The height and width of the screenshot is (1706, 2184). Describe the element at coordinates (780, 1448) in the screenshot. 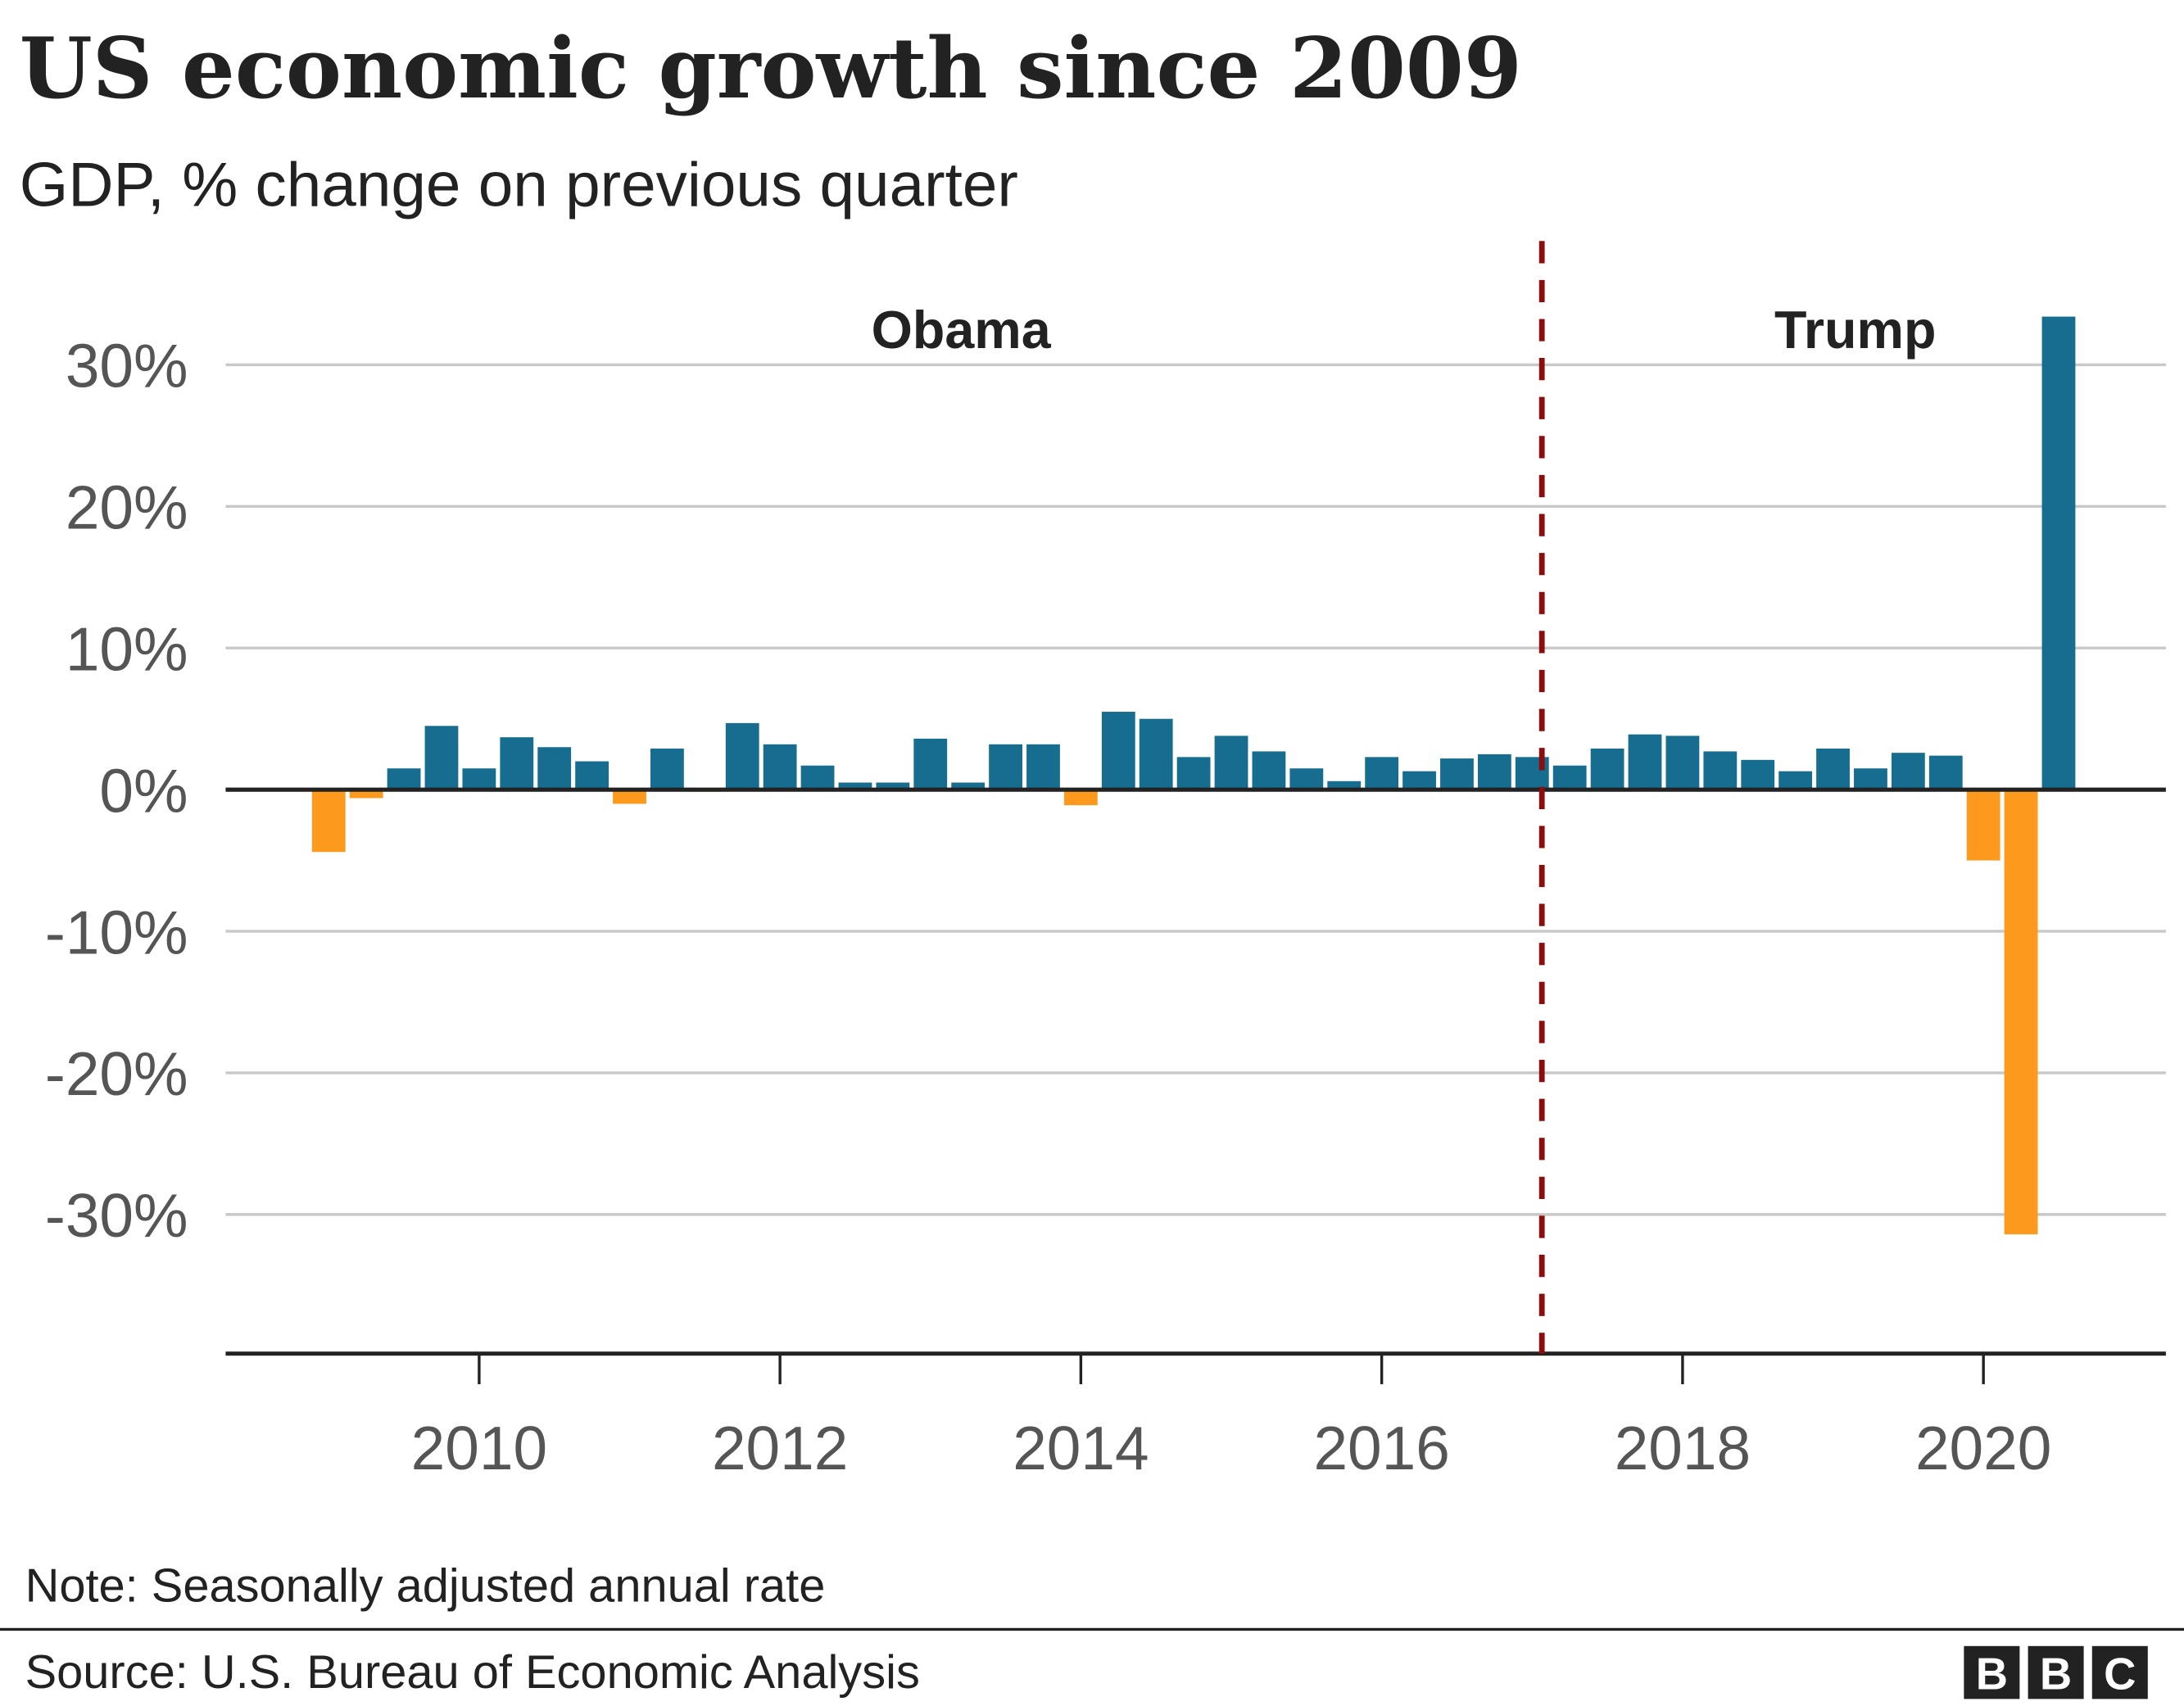

I see `x-tick-label: 2012` at that location.